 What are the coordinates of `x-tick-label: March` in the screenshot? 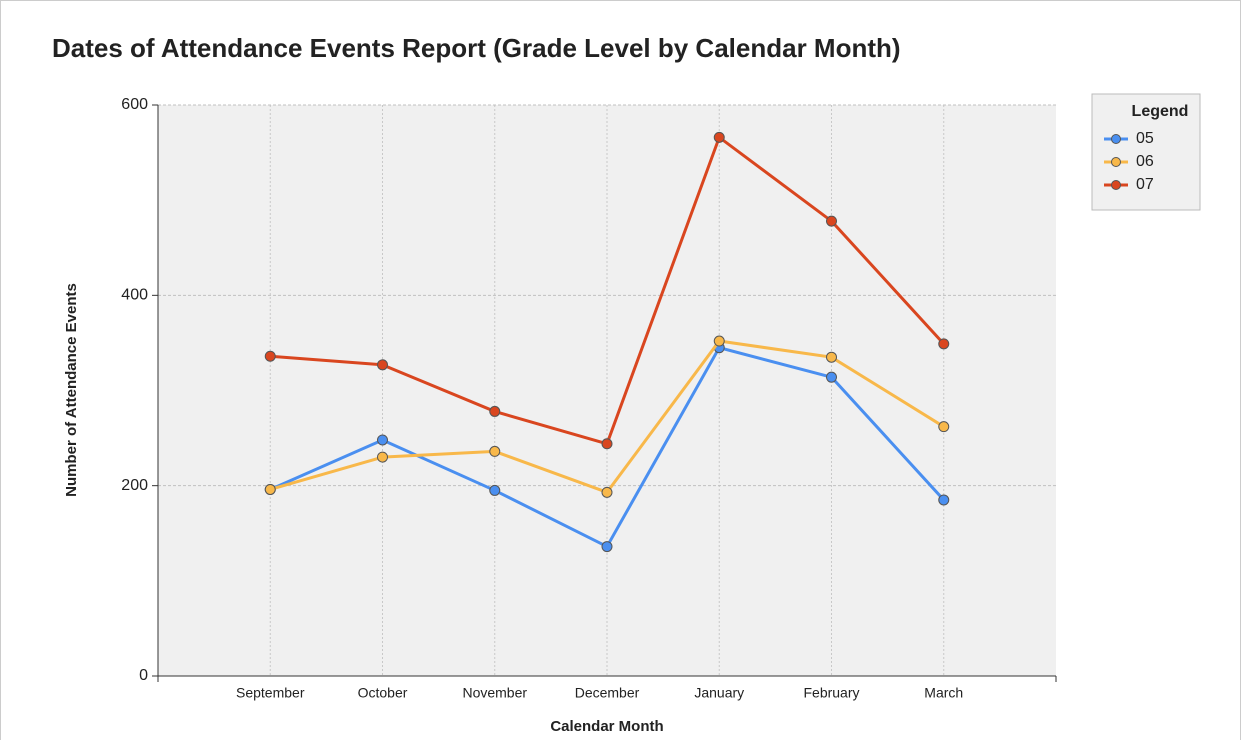 It's located at (943, 693).